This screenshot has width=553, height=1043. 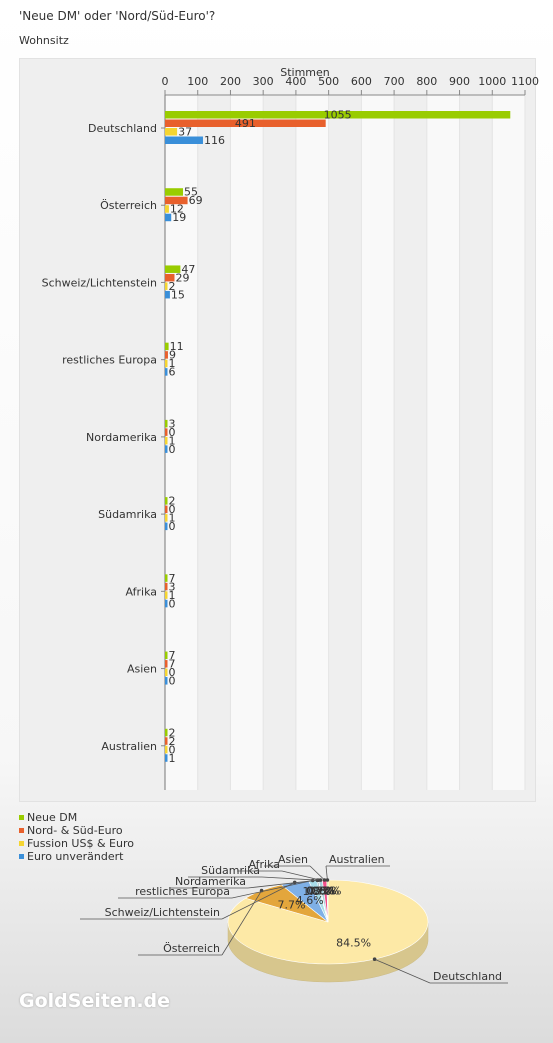 What do you see at coordinates (426, 81) in the screenshot?
I see `x-tick-label: 800` at bounding box center [426, 81].